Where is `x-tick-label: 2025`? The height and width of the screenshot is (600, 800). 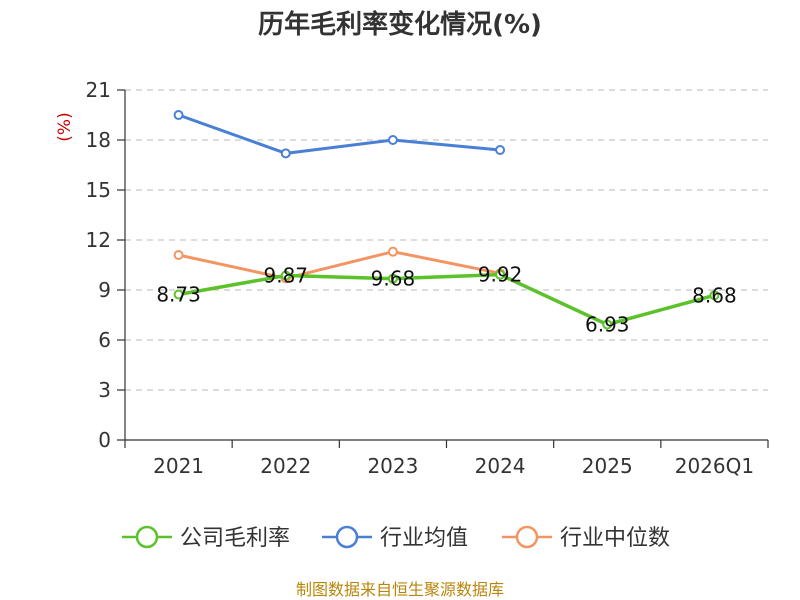 x-tick-label: 2025 is located at coordinates (607, 466).